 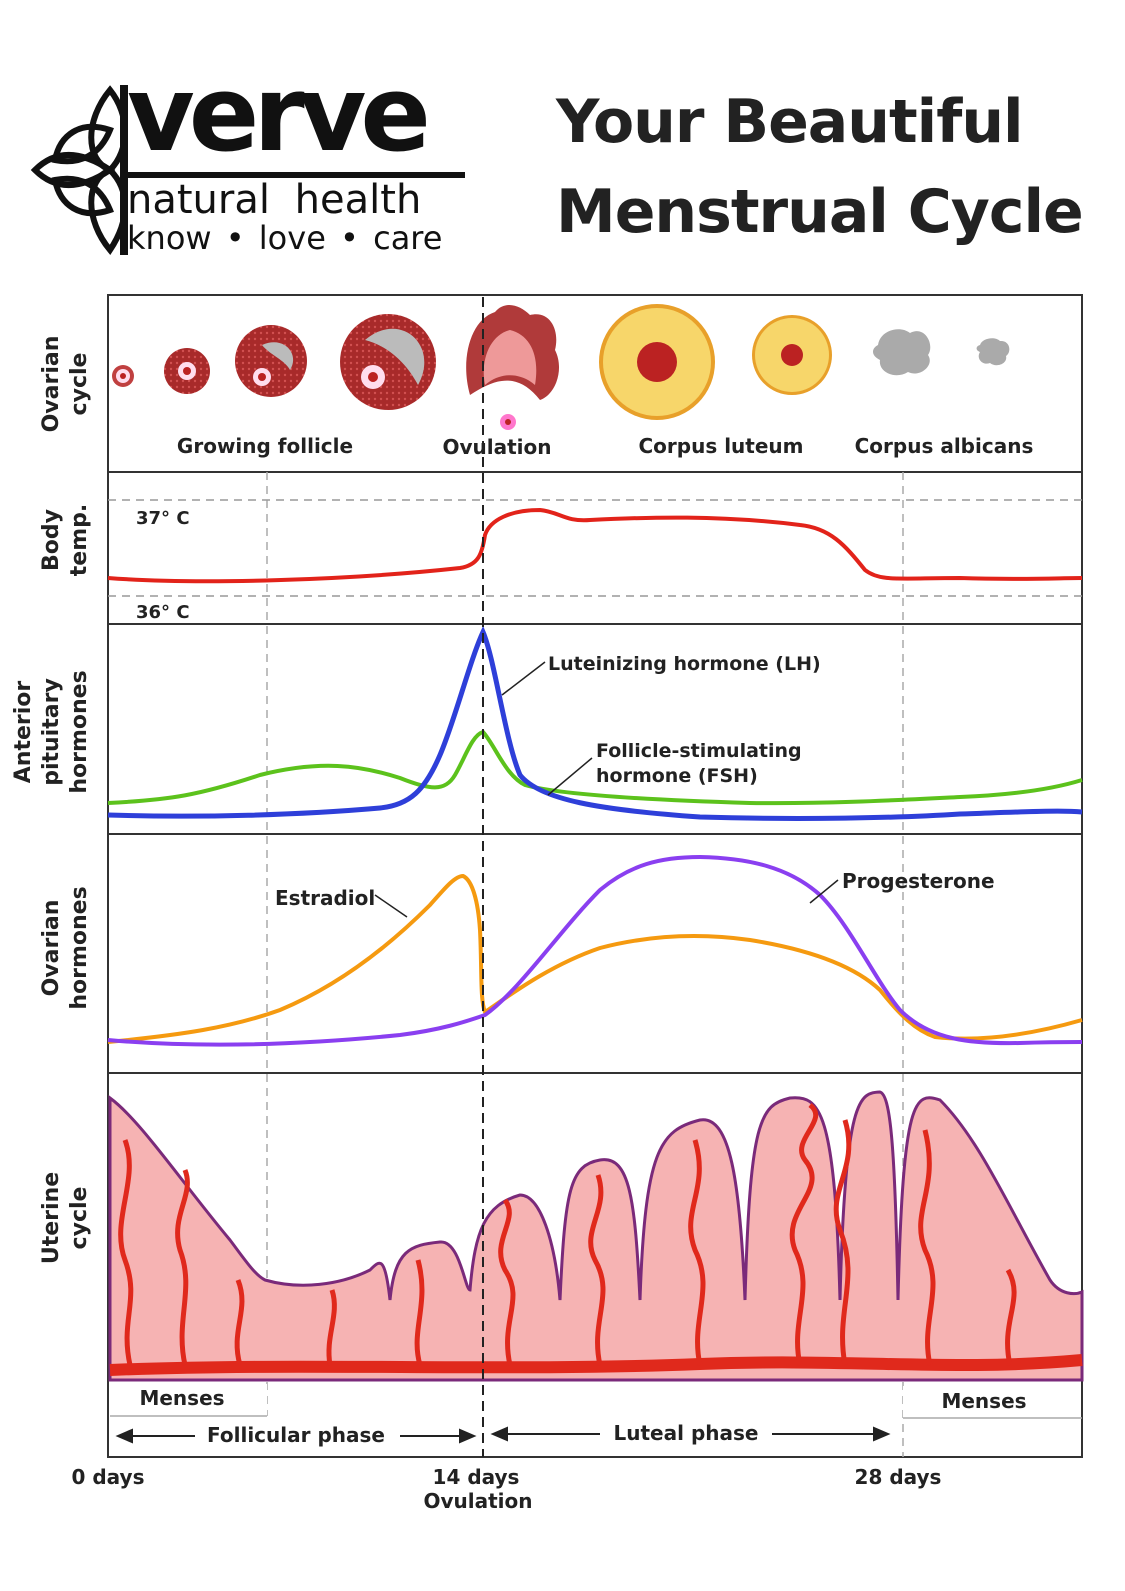 What do you see at coordinates (163, 612) in the screenshot?
I see `temp-36-label: 36° C` at bounding box center [163, 612].